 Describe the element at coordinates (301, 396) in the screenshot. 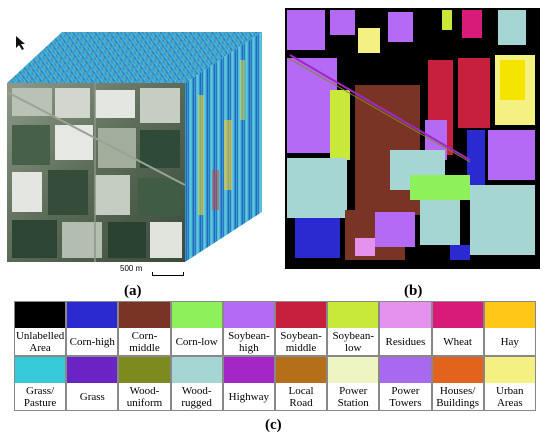

I see `legend-label: Local Road` at that location.